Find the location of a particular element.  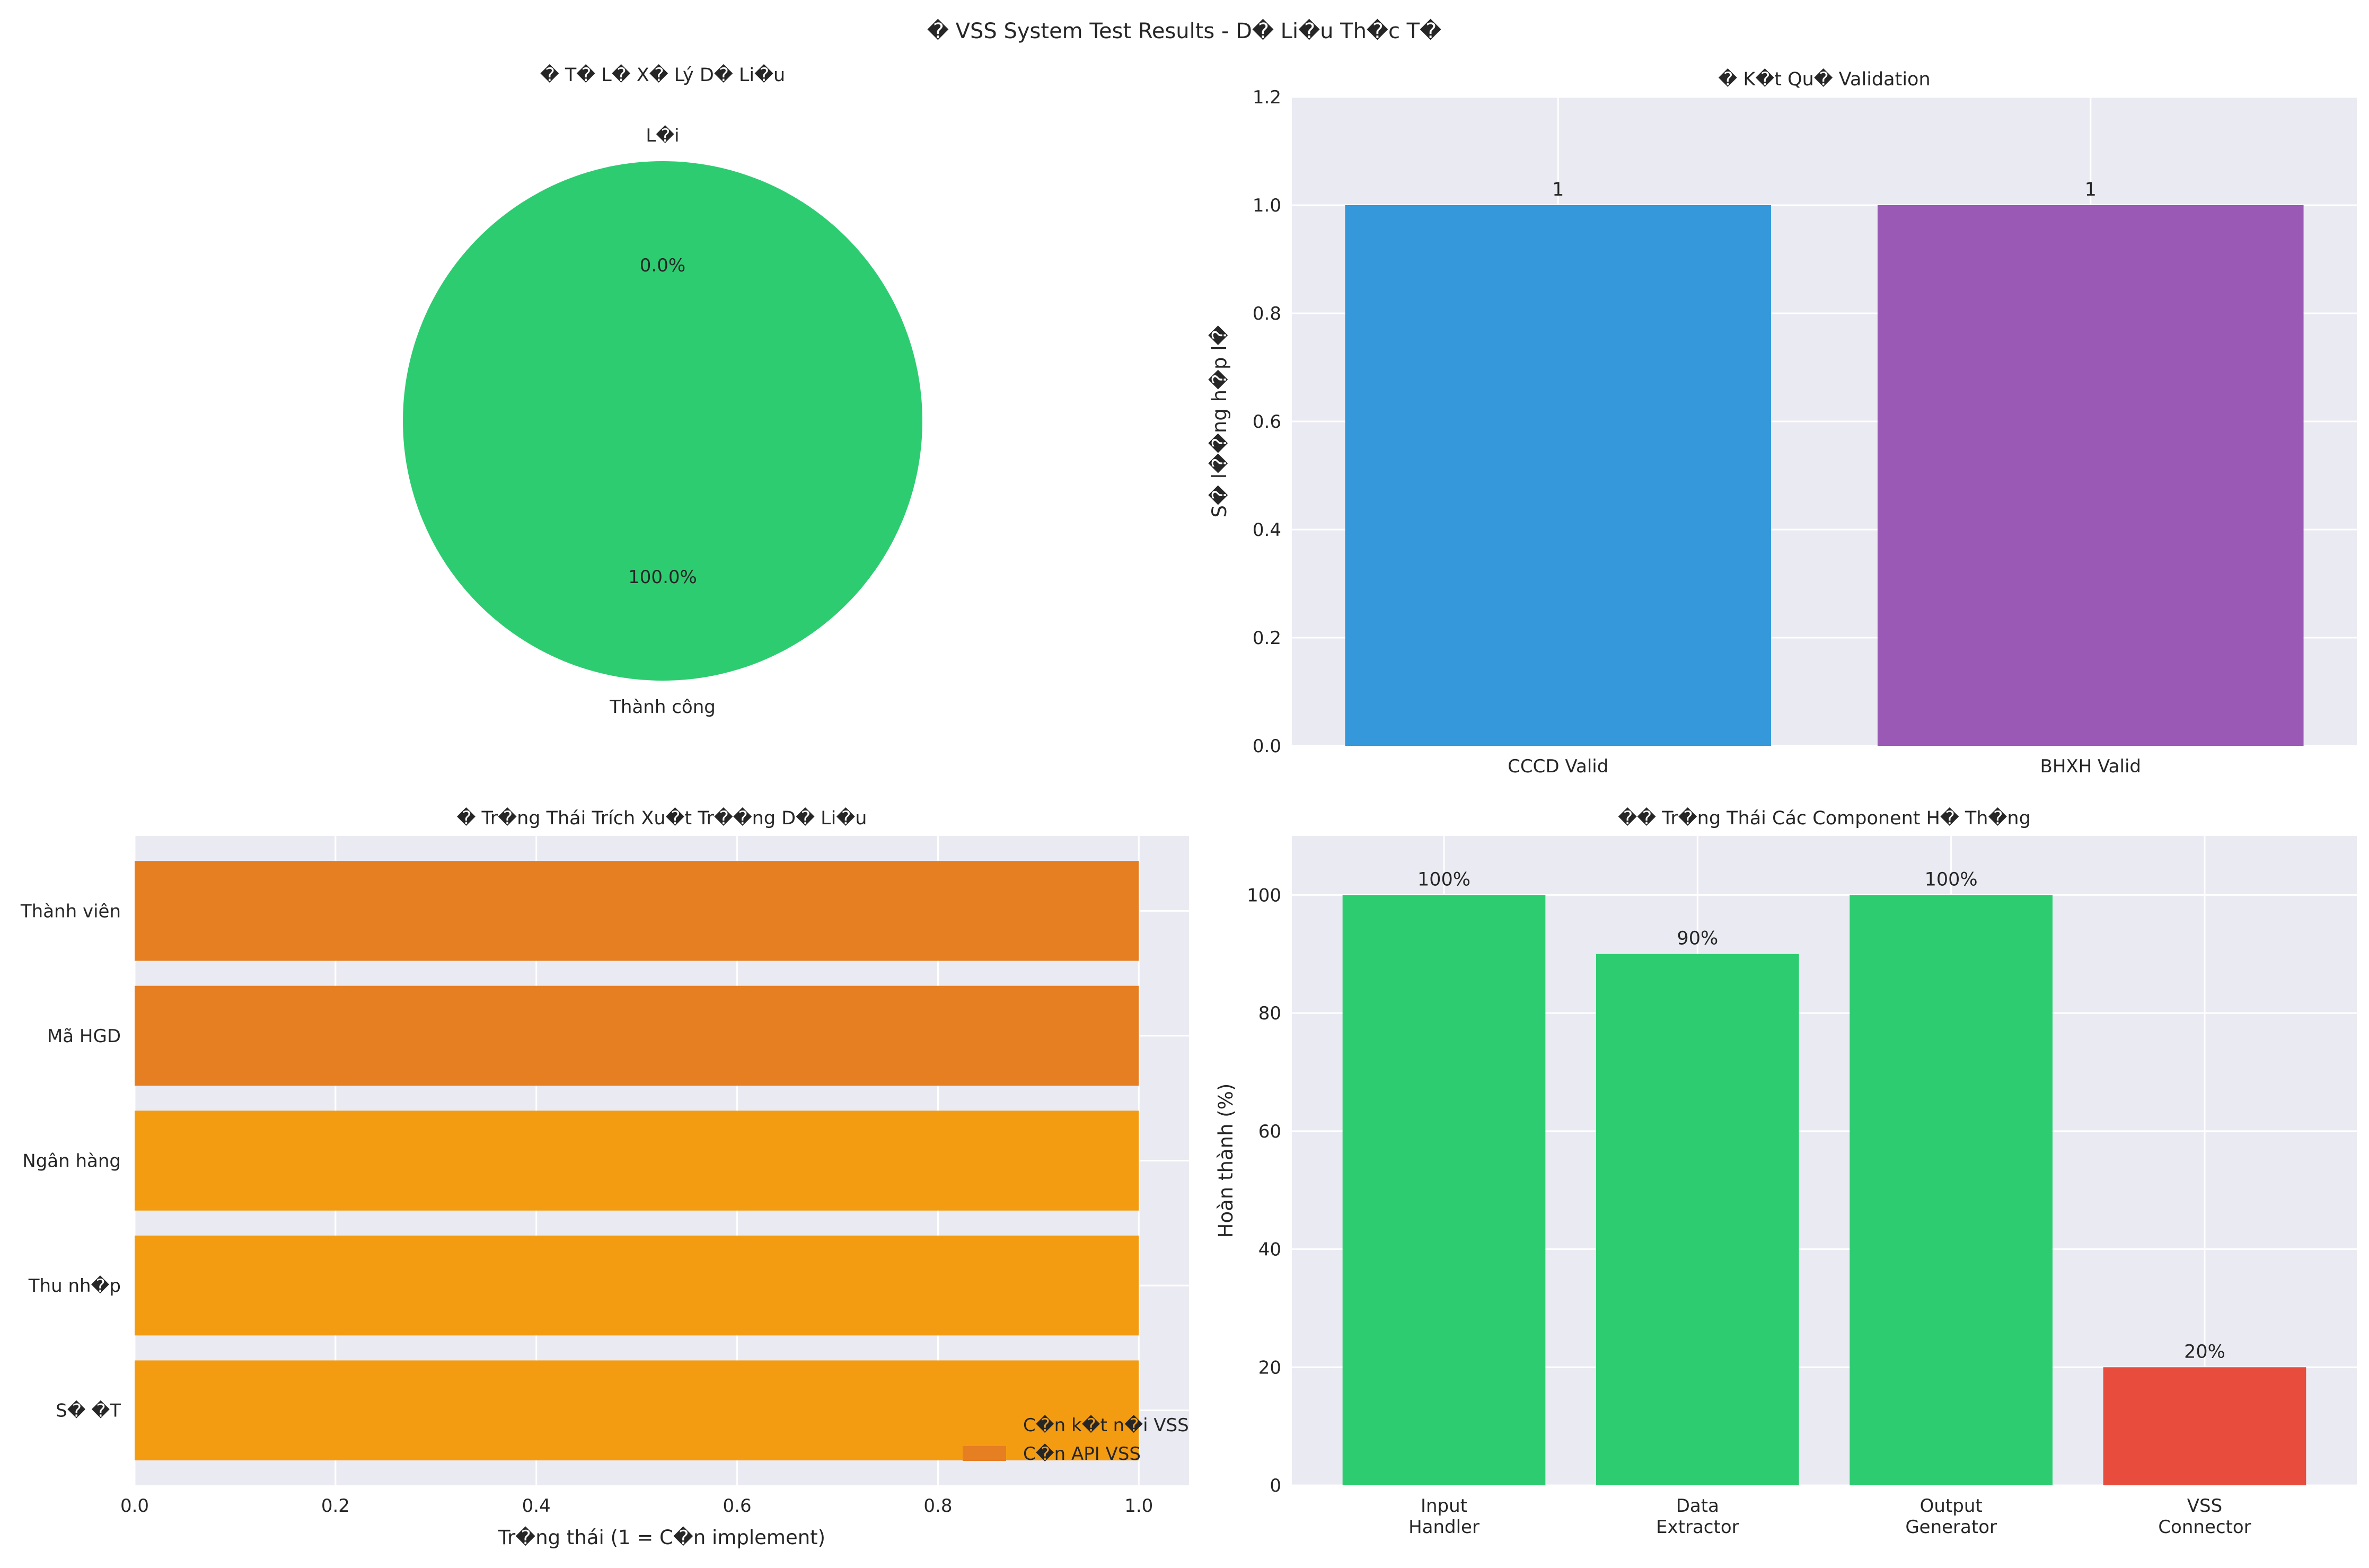

legend-label-2: C�n API VSS is located at coordinates (1082, 1454).